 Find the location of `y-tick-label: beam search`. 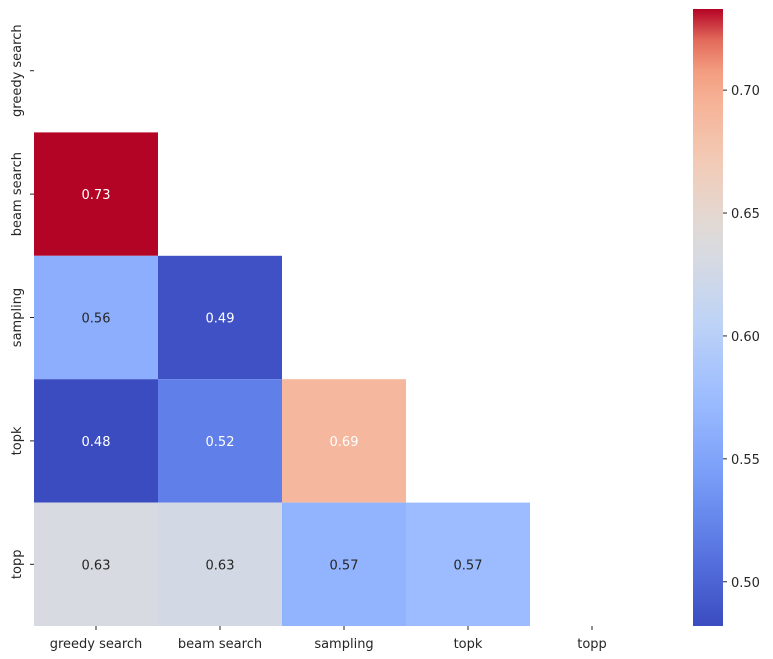

y-tick-label: beam search is located at coordinates (17, 194).